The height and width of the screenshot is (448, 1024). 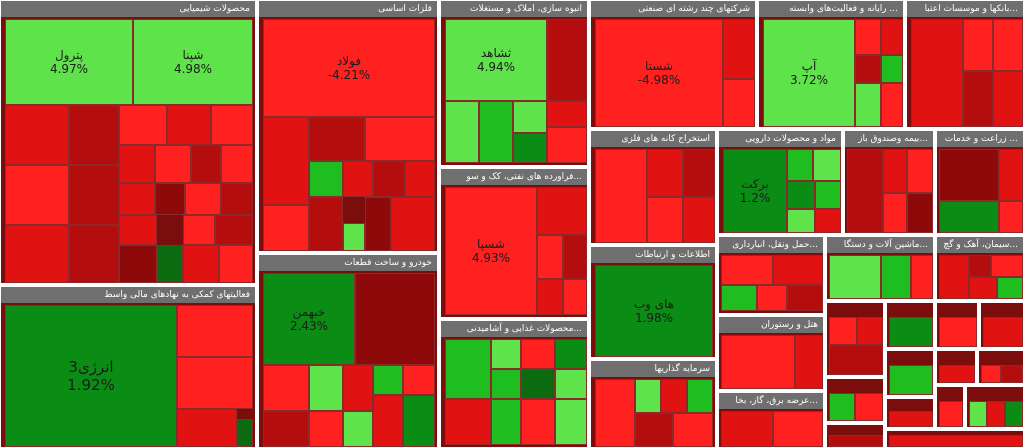 I want to click on sector-computer: ... رایانه و فعالیت‌های وابسته آپ 3.72%, so click(x=831, y=64).